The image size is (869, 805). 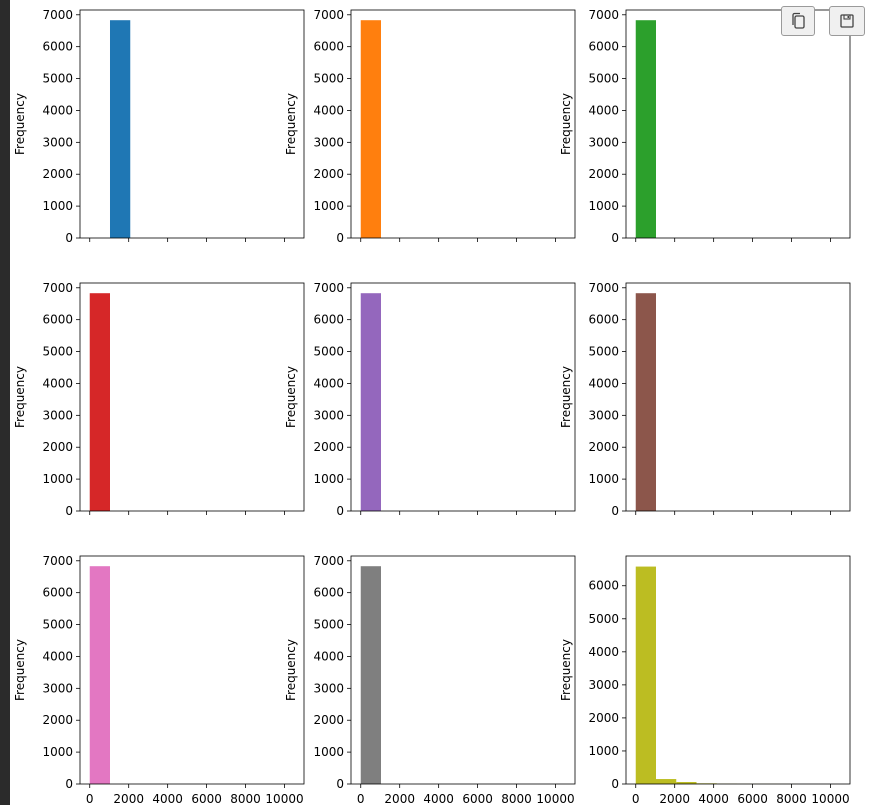 What do you see at coordinates (603, 174) in the screenshot?
I see `hist-3-ytick-label-2000: 2000` at bounding box center [603, 174].